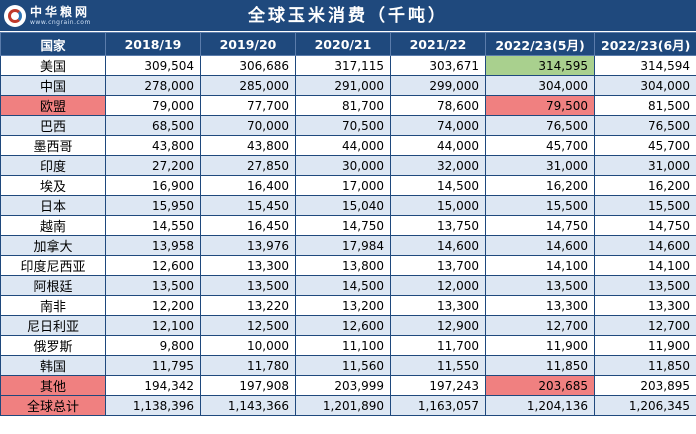 The width and height of the screenshot is (696, 434). Describe the element at coordinates (153, 205) in the screenshot. I see `value-cell: 15,950` at that location.